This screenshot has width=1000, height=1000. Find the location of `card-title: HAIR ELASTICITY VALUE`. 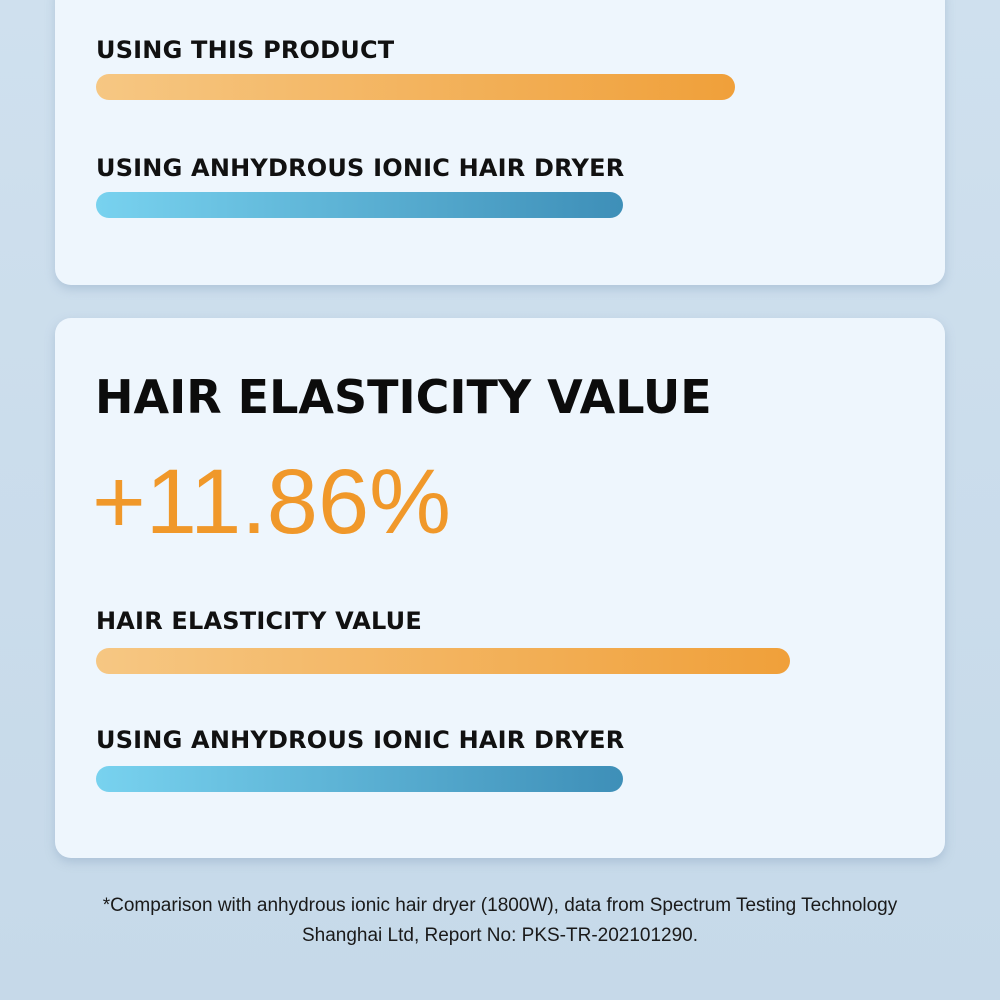

card-title: HAIR ELASTICITY VALUE is located at coordinates (403, 397).